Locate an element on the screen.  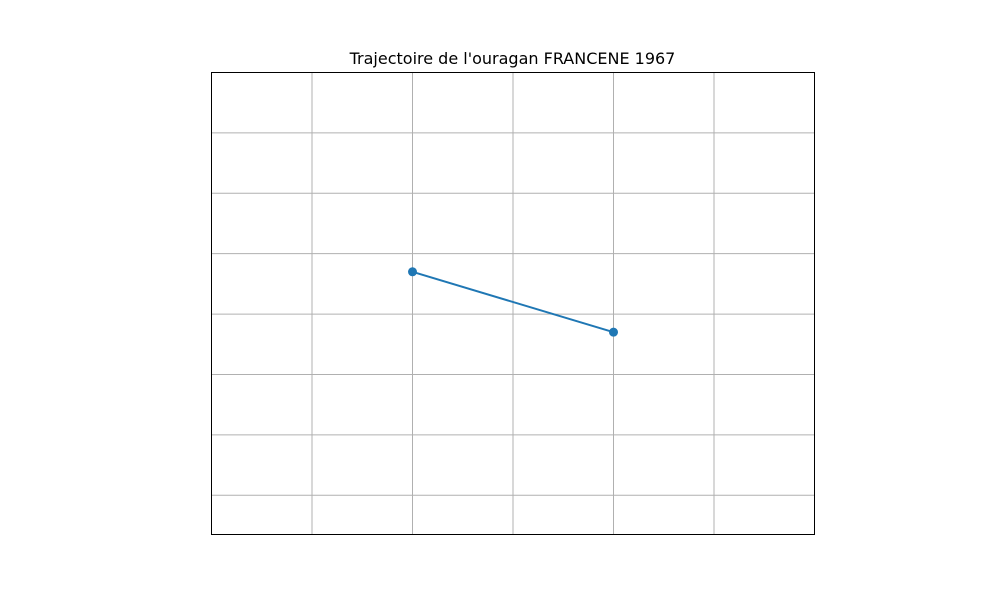
trajectory-line is located at coordinates (513, 302).